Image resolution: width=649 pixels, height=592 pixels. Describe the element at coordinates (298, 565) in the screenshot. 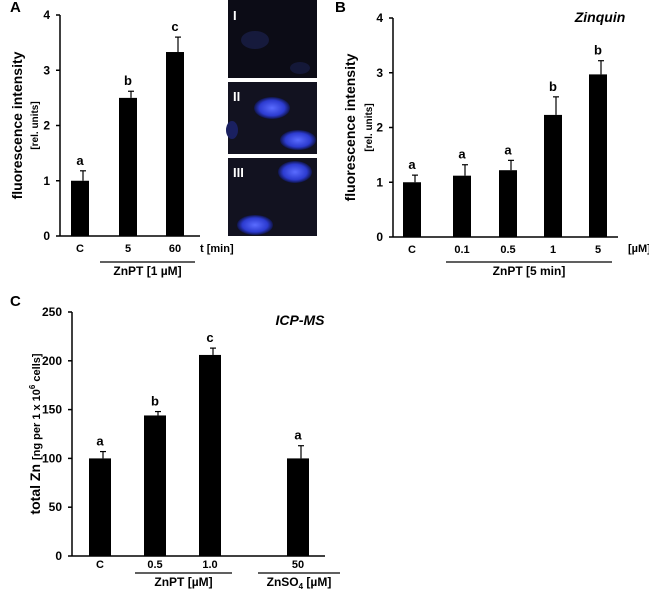

I see `x-tick-label: 50` at that location.